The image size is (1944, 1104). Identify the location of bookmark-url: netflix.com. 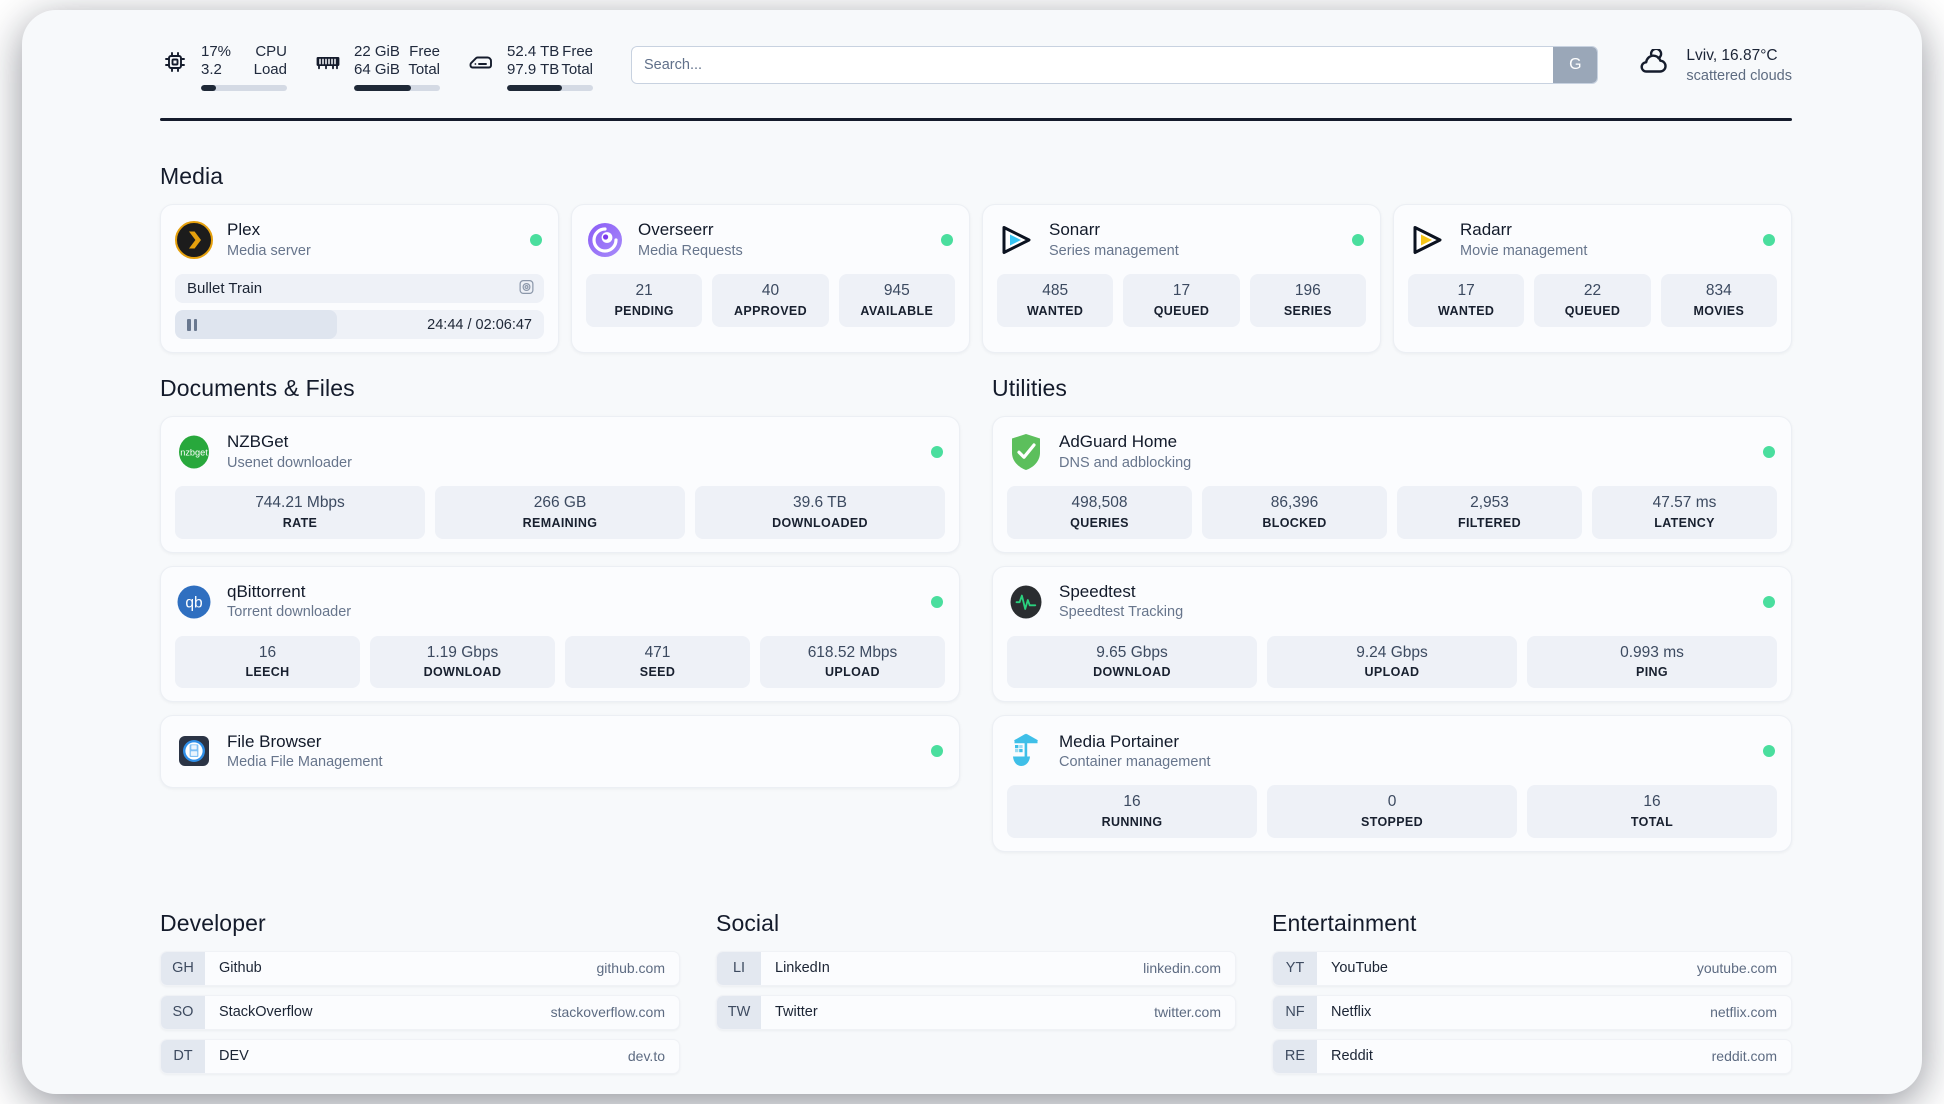
(1743, 1012).